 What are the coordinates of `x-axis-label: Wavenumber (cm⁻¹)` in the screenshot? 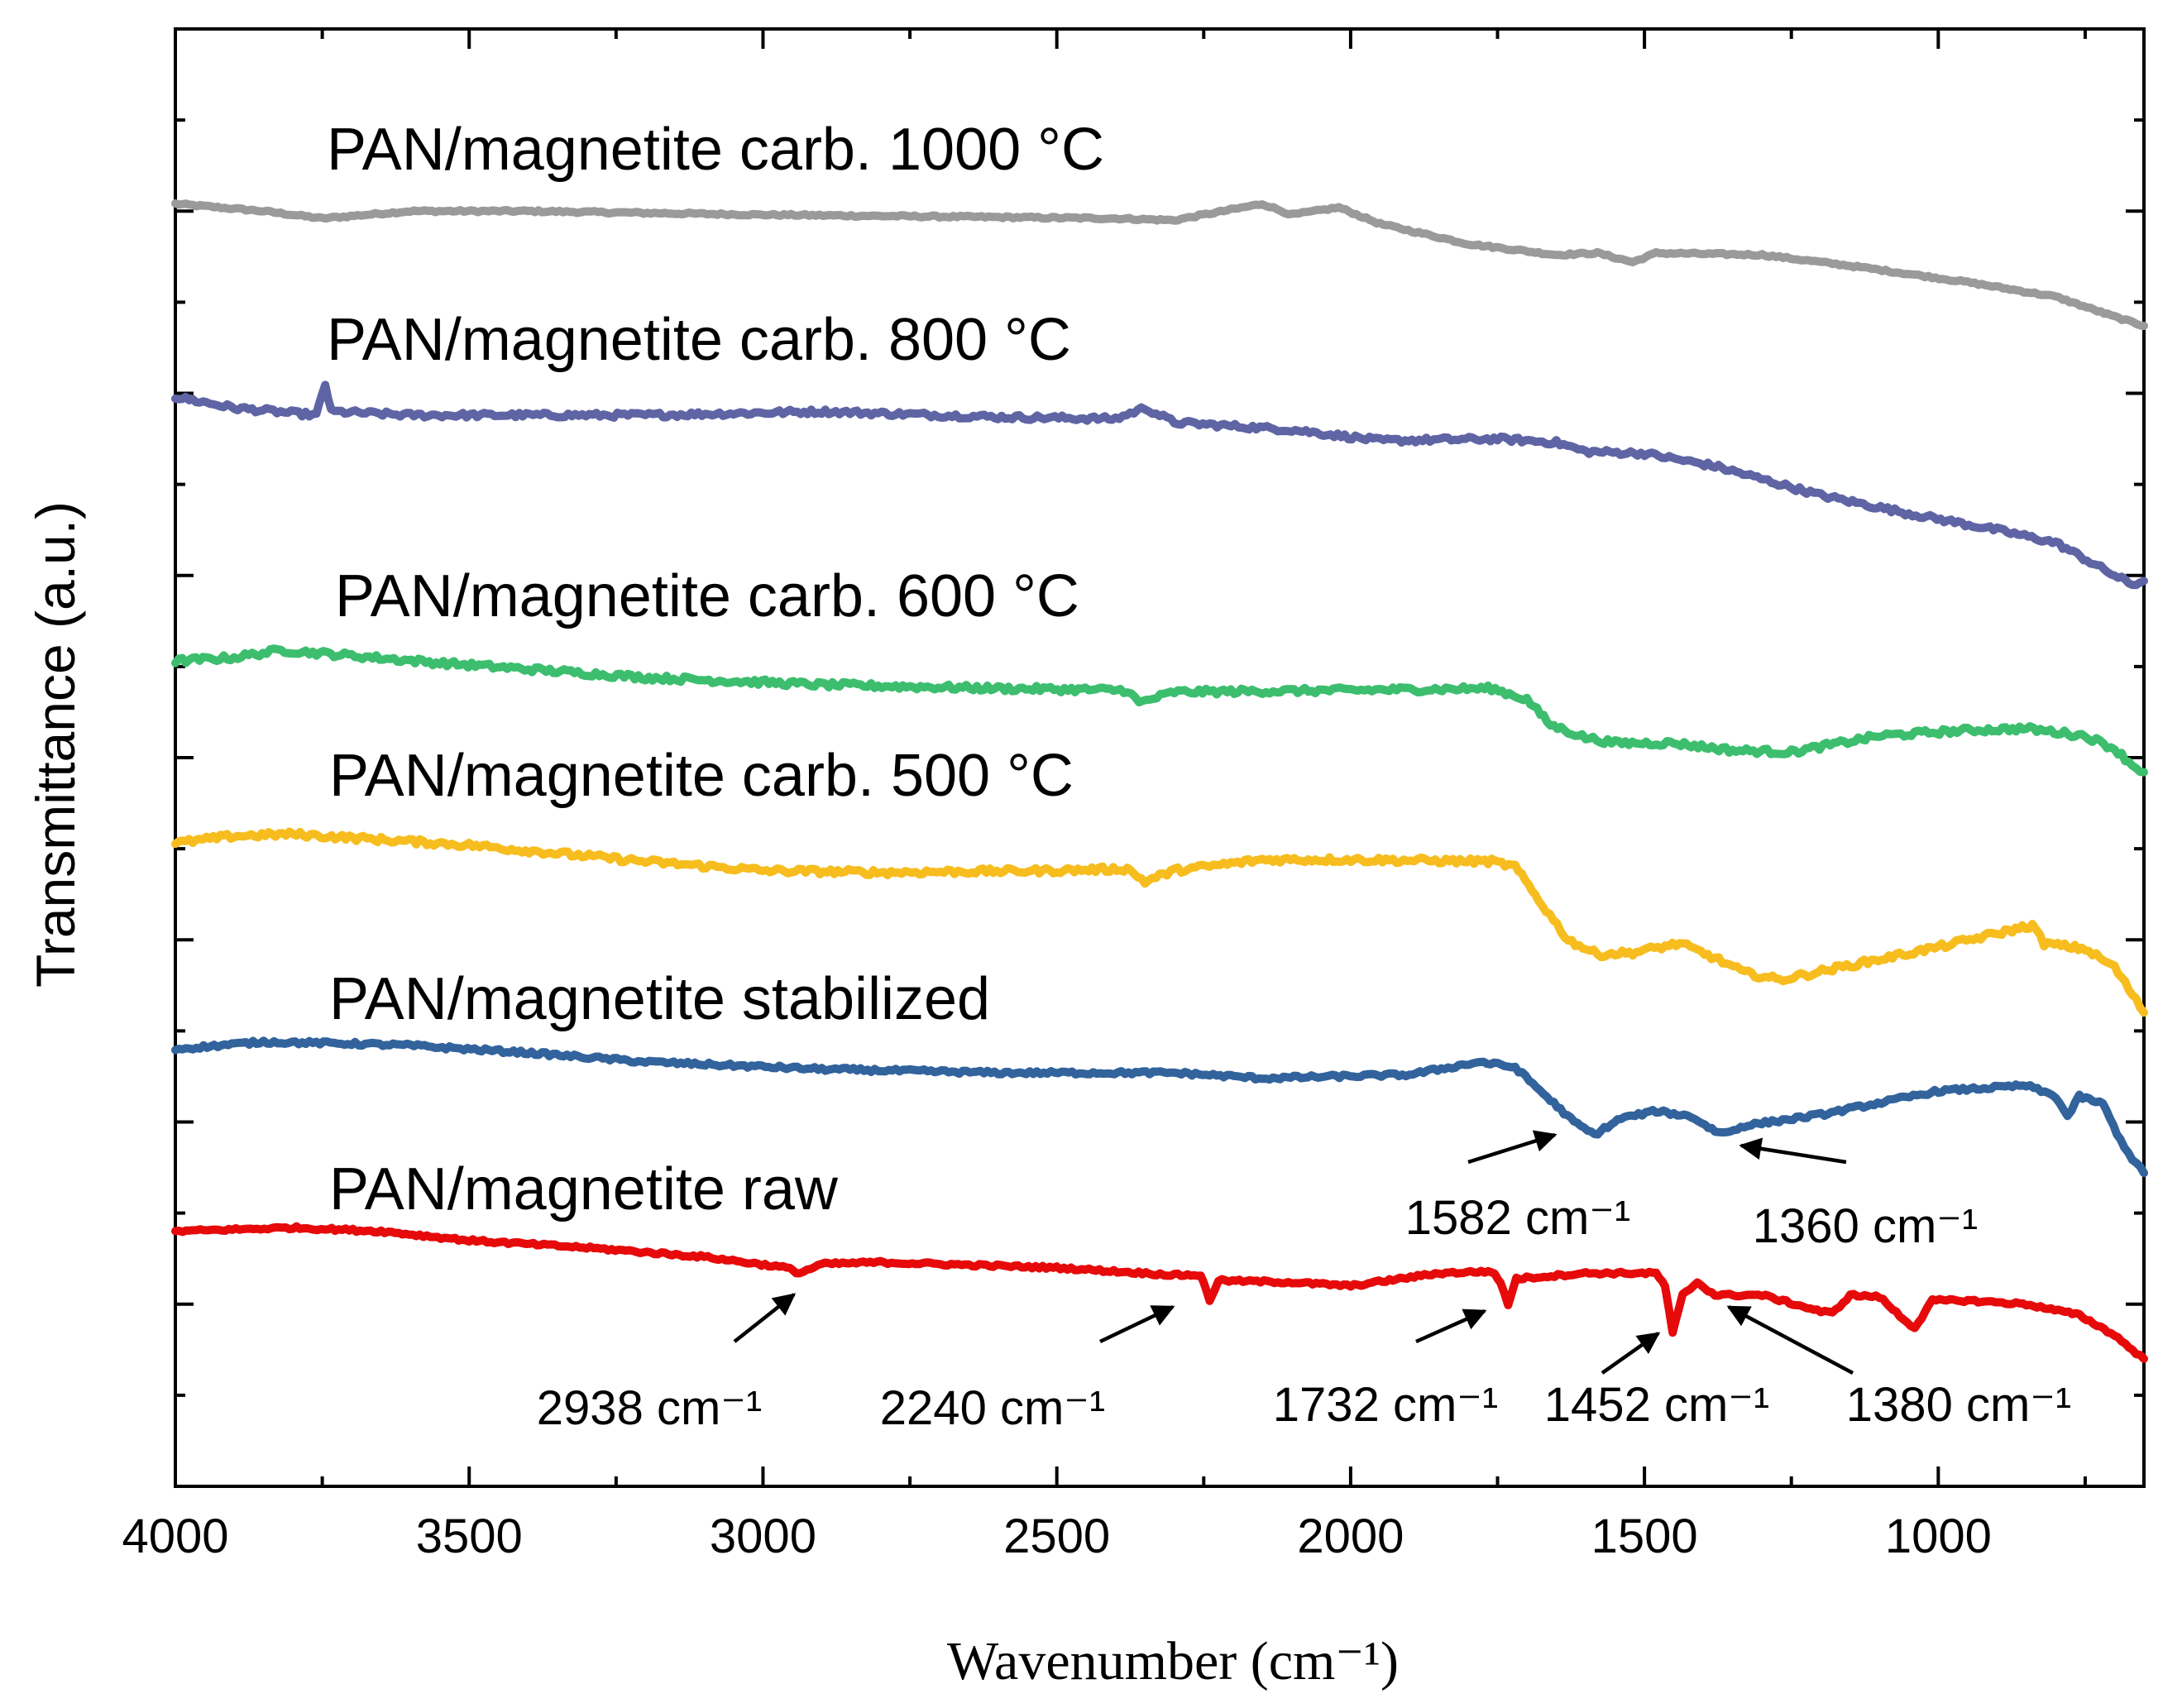 It's located at (1173, 1661).